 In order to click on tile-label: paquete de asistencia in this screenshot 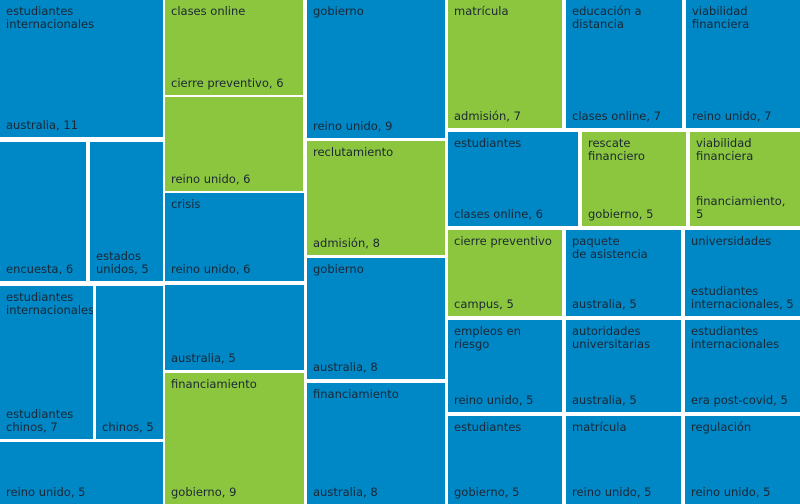, I will do `click(610, 247)`.